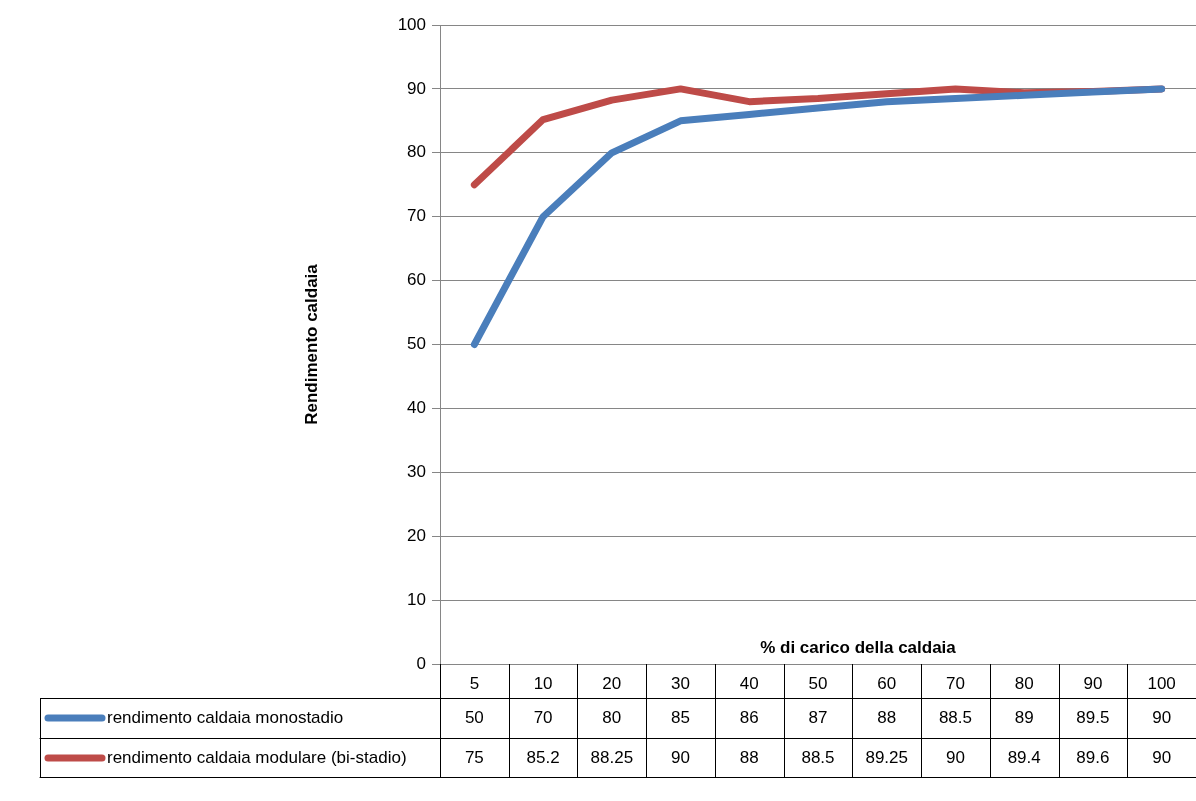 Image resolution: width=1196 pixels, height=801 pixels. I want to click on y-tick-label: 100, so click(411, 24).